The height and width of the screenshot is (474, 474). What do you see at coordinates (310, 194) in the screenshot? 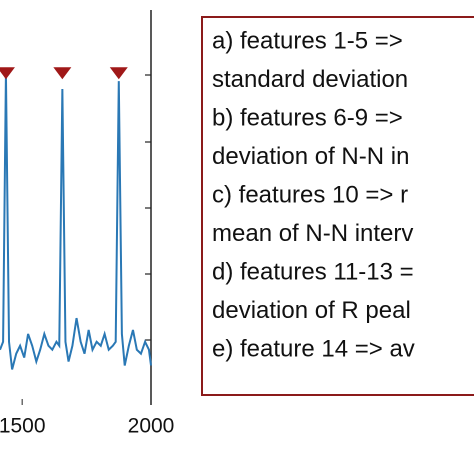
I see `box-text-line: c) features 10 => r` at bounding box center [310, 194].